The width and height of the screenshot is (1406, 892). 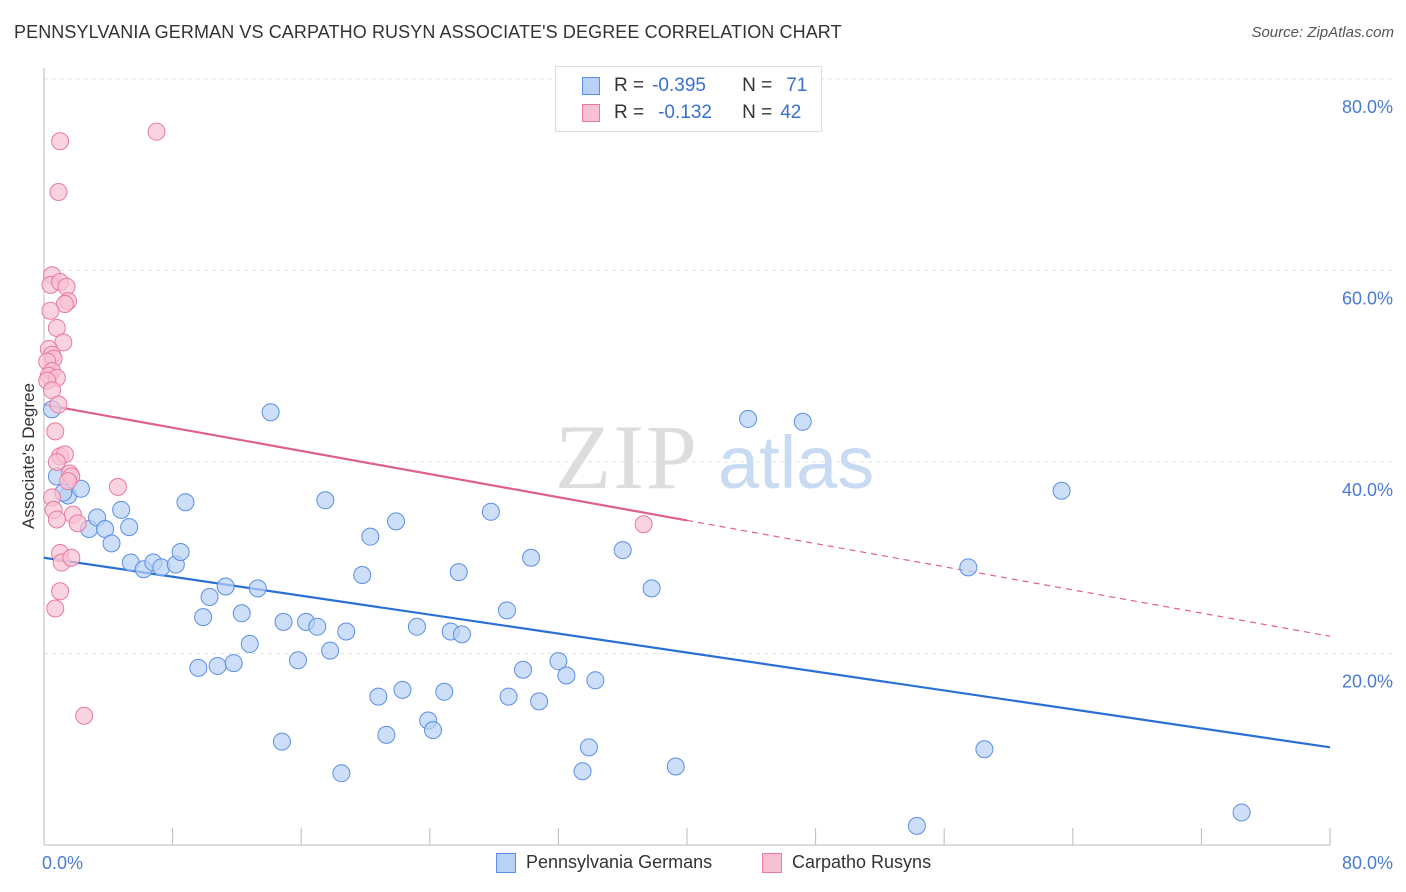 I want to click on legend-swatch-blue, so click(x=591, y=86).